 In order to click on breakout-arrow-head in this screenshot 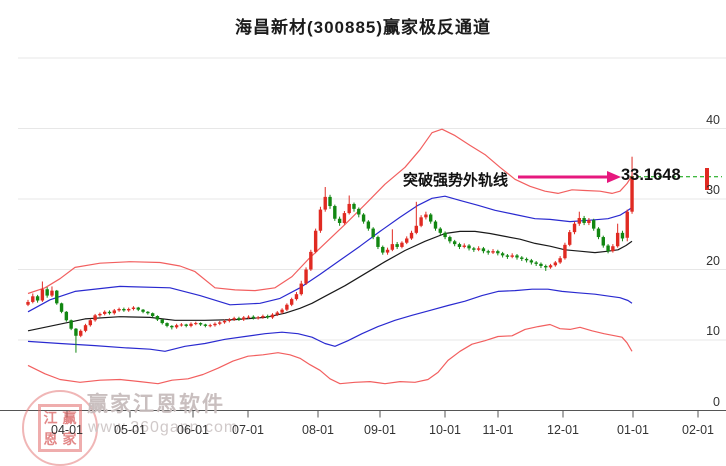, I will do `click(614, 177)`.